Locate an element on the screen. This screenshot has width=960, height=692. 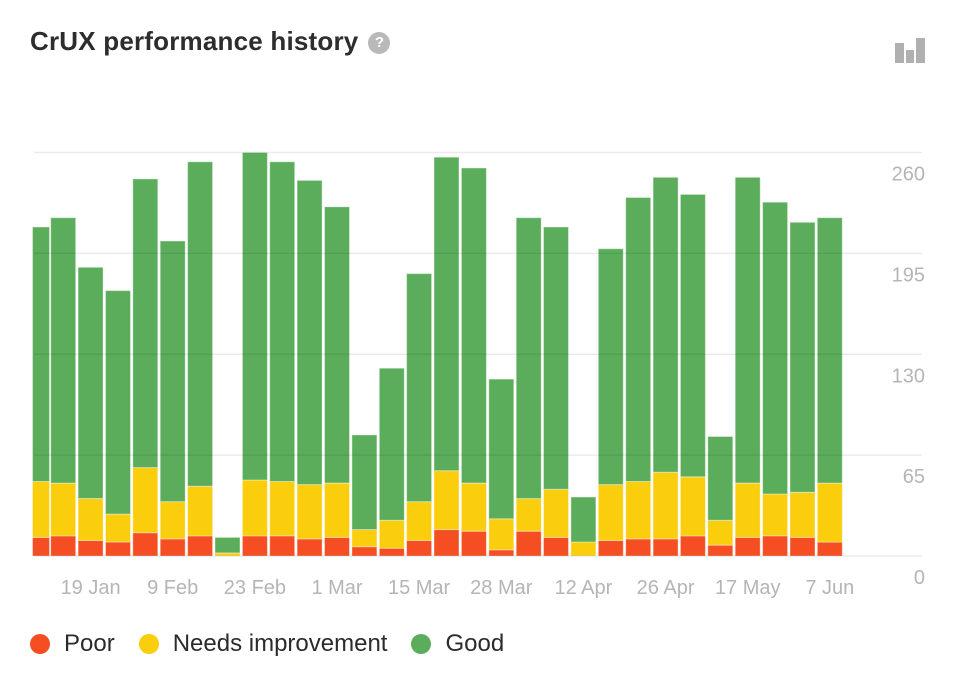
poor-color-dot is located at coordinates (40, 644).